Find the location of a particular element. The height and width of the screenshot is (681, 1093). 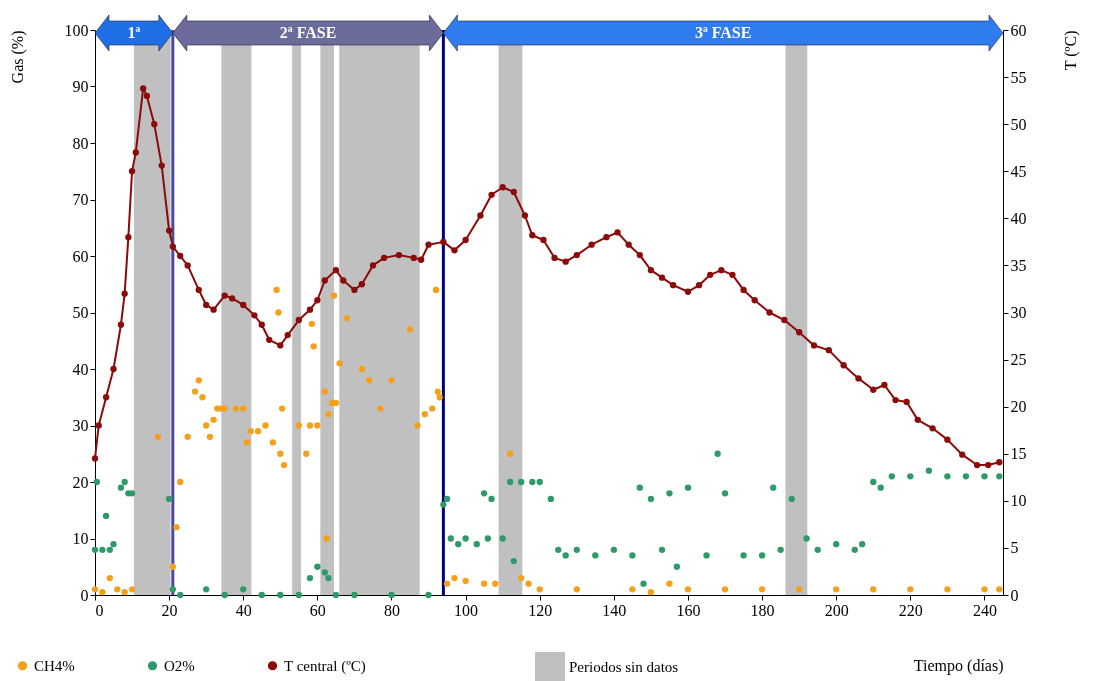

x-tick-label: 60 is located at coordinates (317, 610).